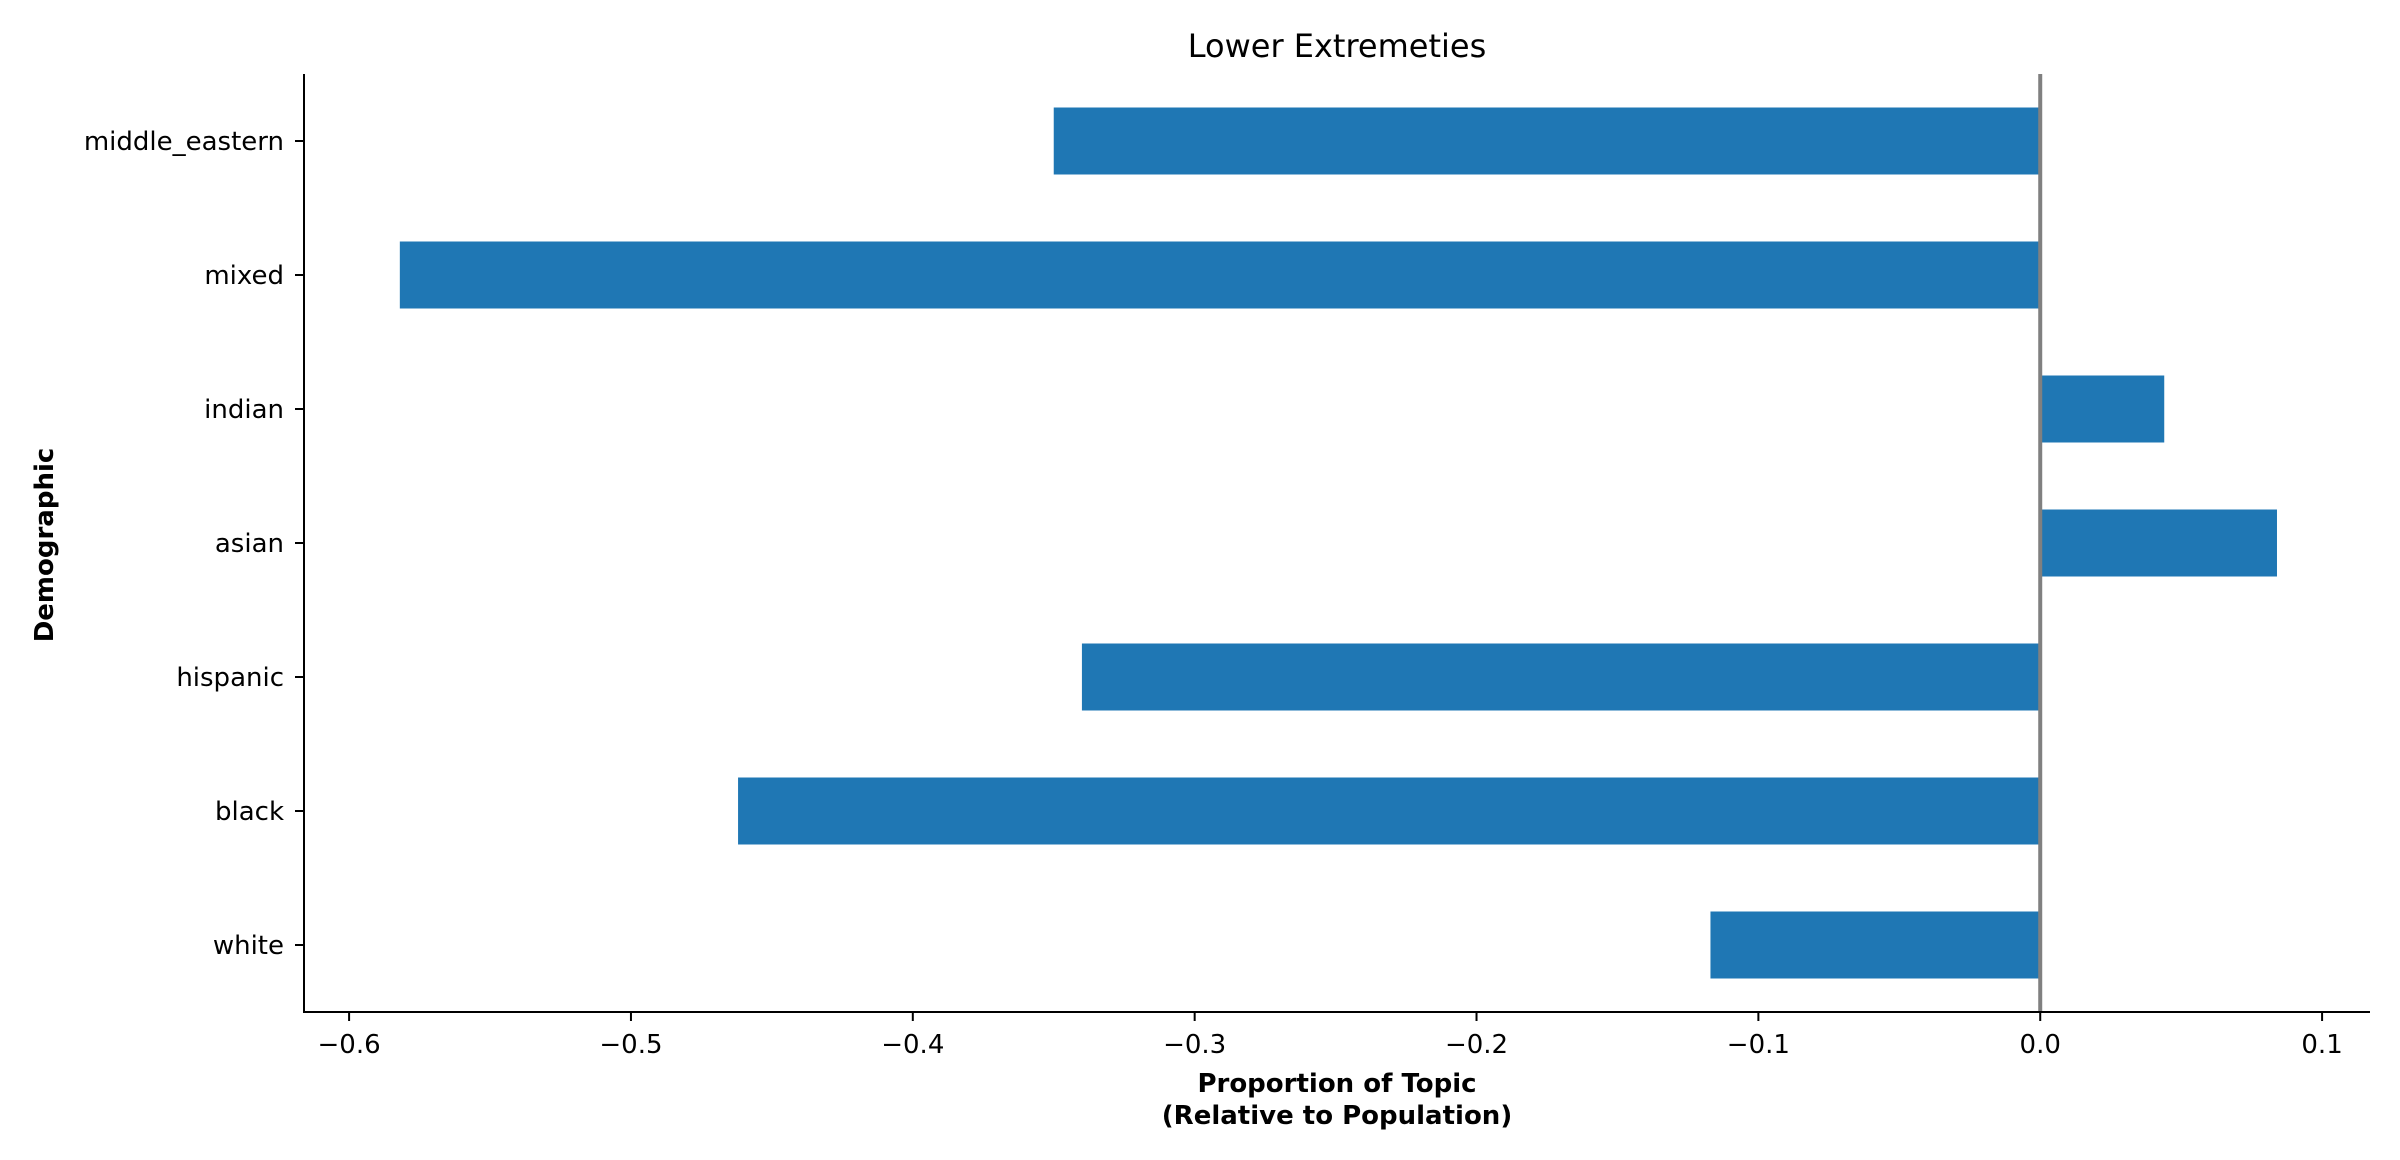  Describe the element at coordinates (1758, 1045) in the screenshot. I see `x-tick-label: −0.1` at that location.